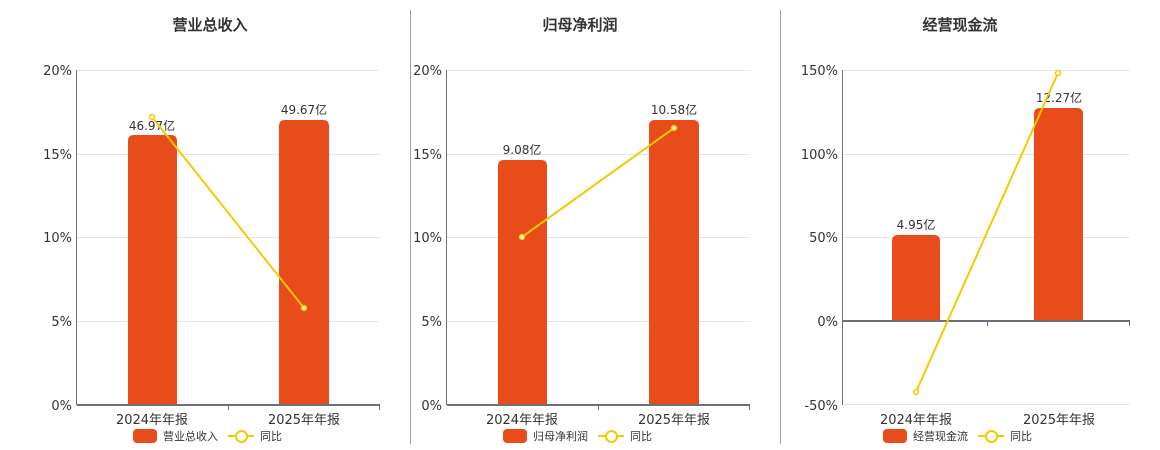  What do you see at coordinates (304, 109) in the screenshot?
I see `svg-text: 49.67亿` at bounding box center [304, 109].